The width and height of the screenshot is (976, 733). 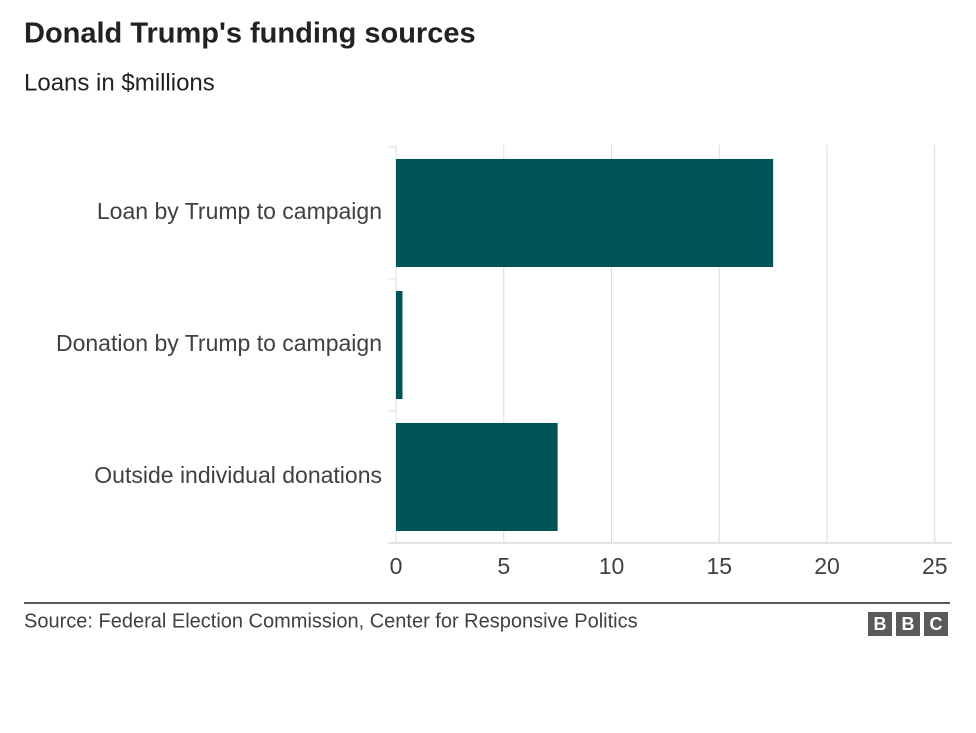 What do you see at coordinates (503, 566) in the screenshot?
I see `x-tick-label: 5` at bounding box center [503, 566].